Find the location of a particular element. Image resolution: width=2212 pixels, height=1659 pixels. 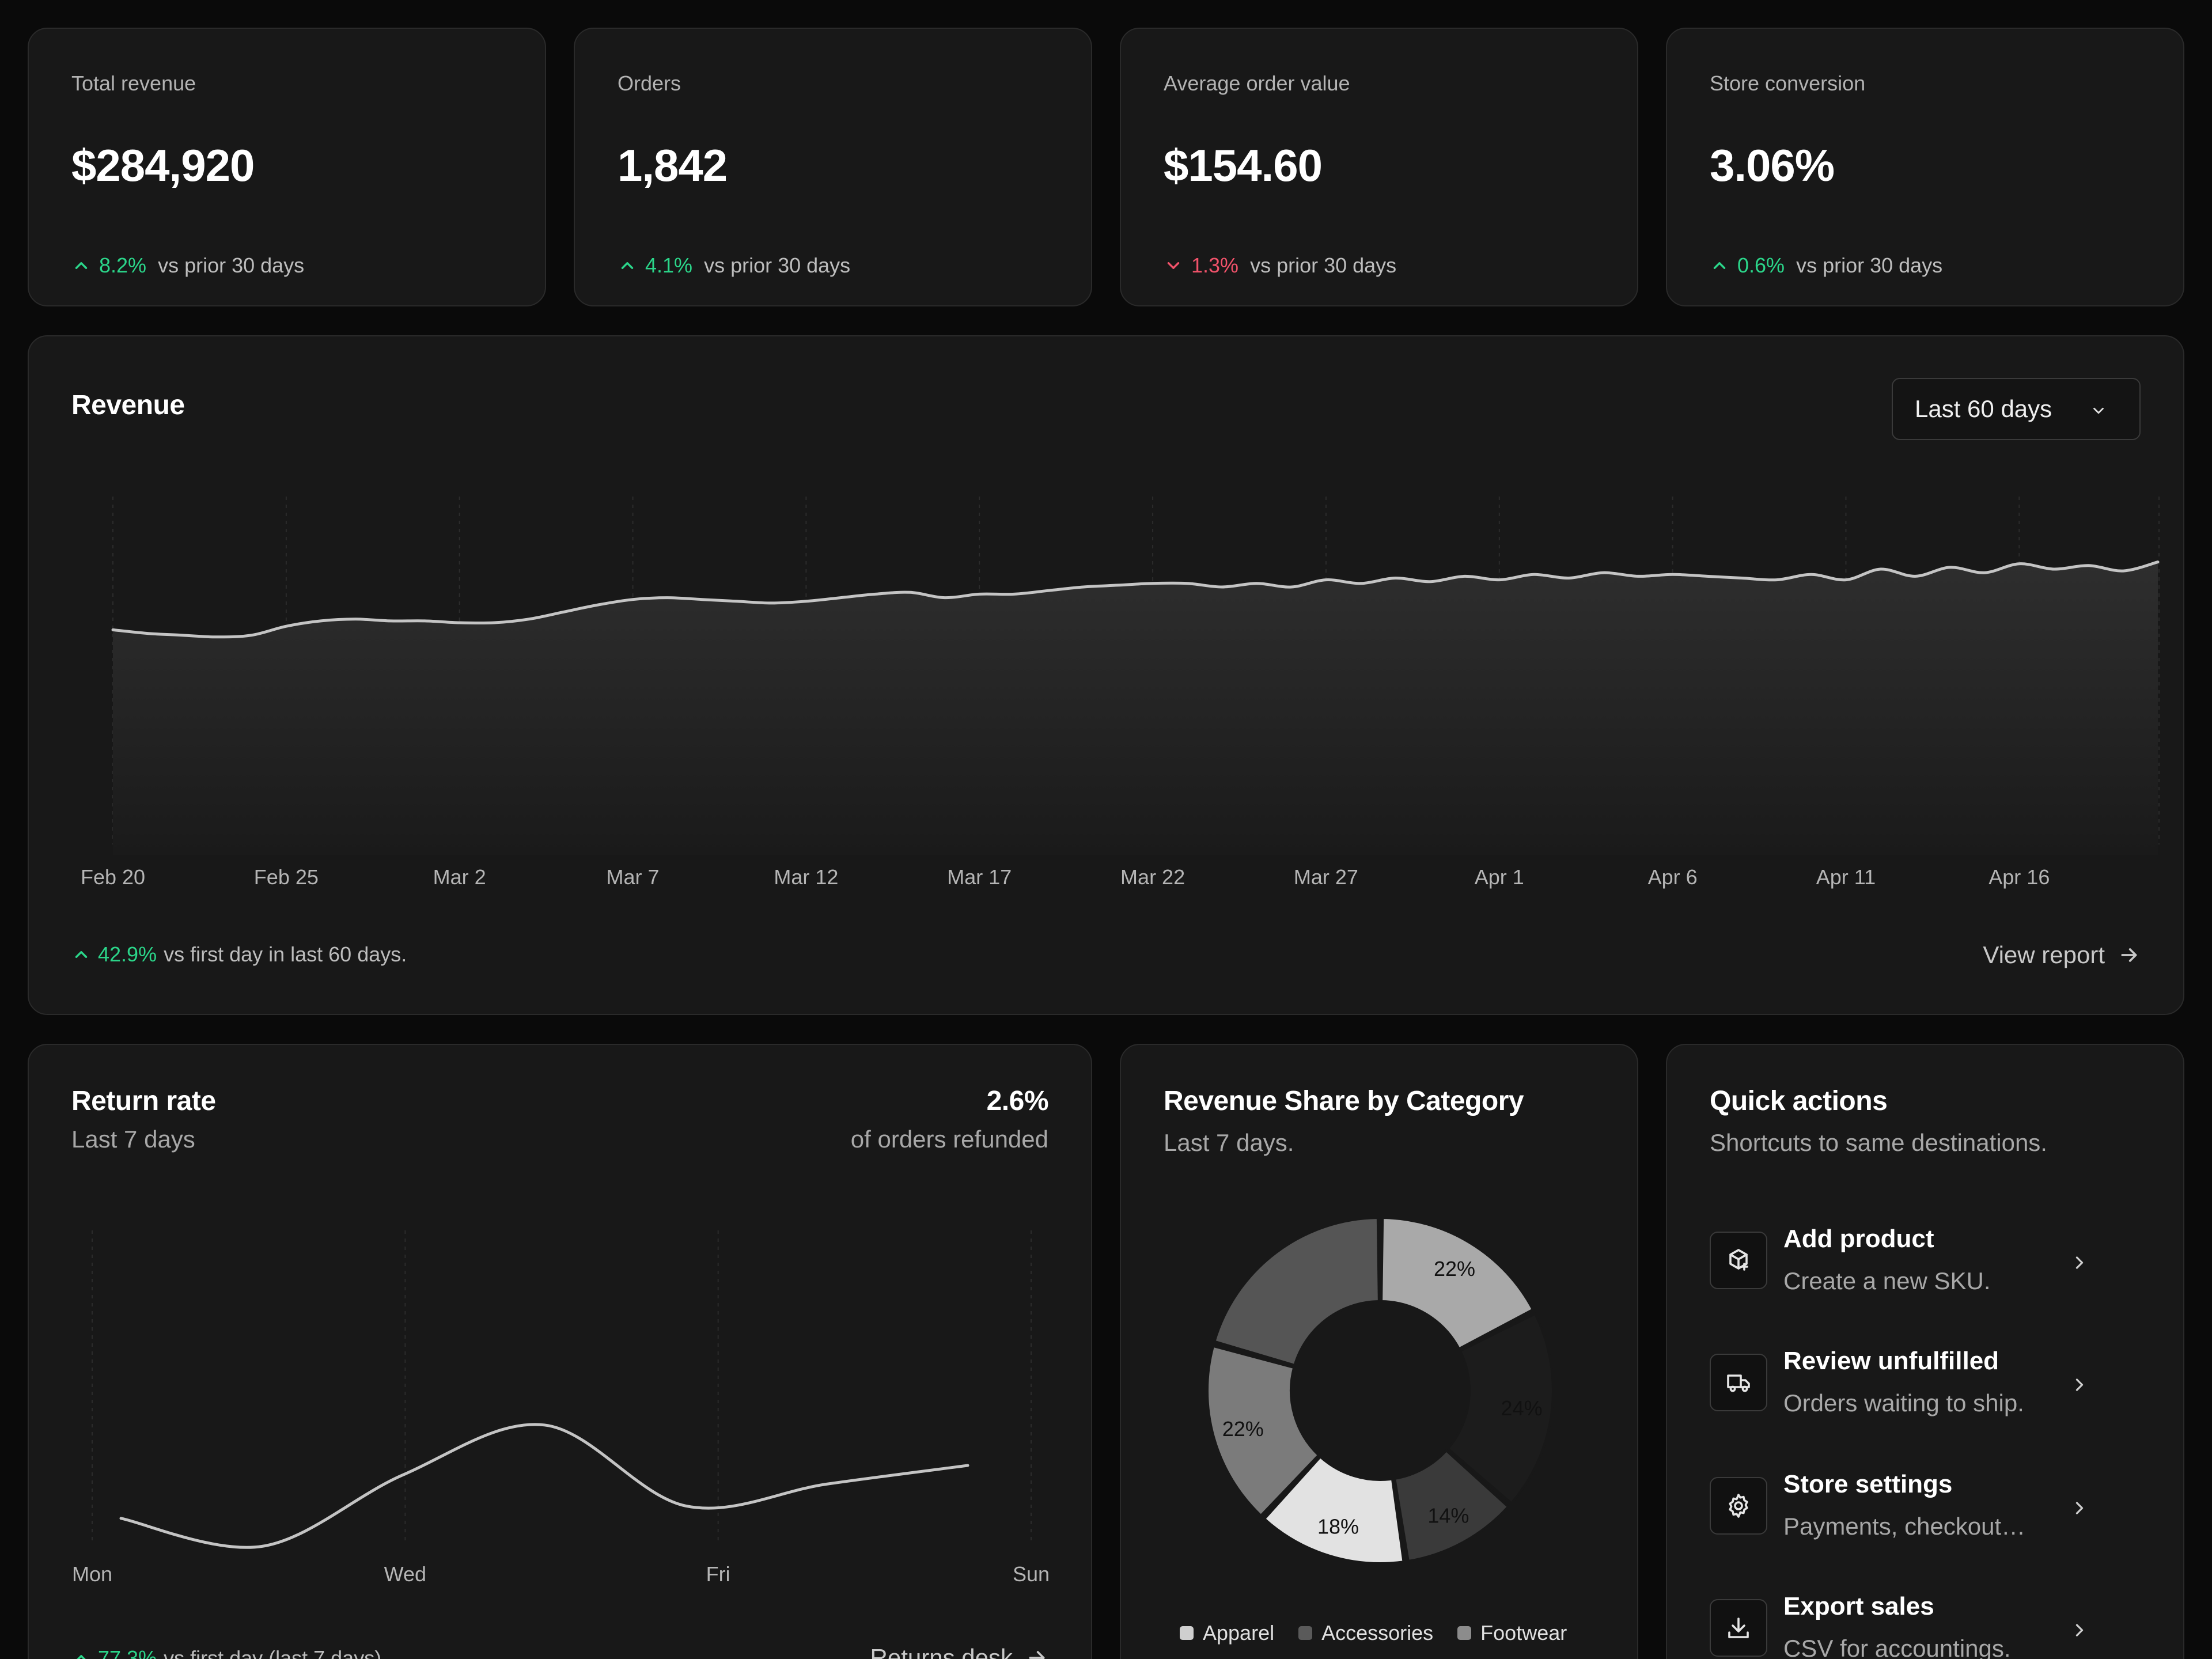

kpi-card-orders: Orders 1,842 4.1% vs prior 30 days is located at coordinates (833, 167).